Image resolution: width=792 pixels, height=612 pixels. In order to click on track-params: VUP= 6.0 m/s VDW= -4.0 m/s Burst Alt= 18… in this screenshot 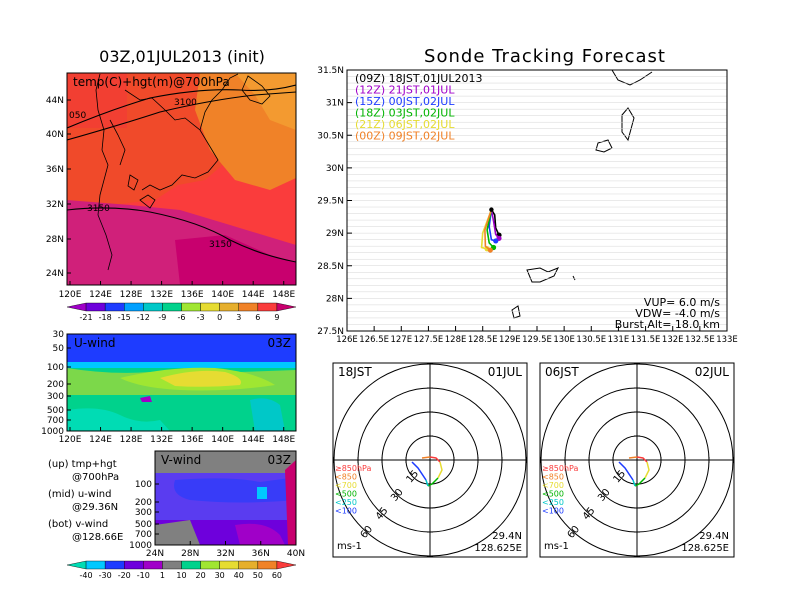, I will do `click(668, 313)`.